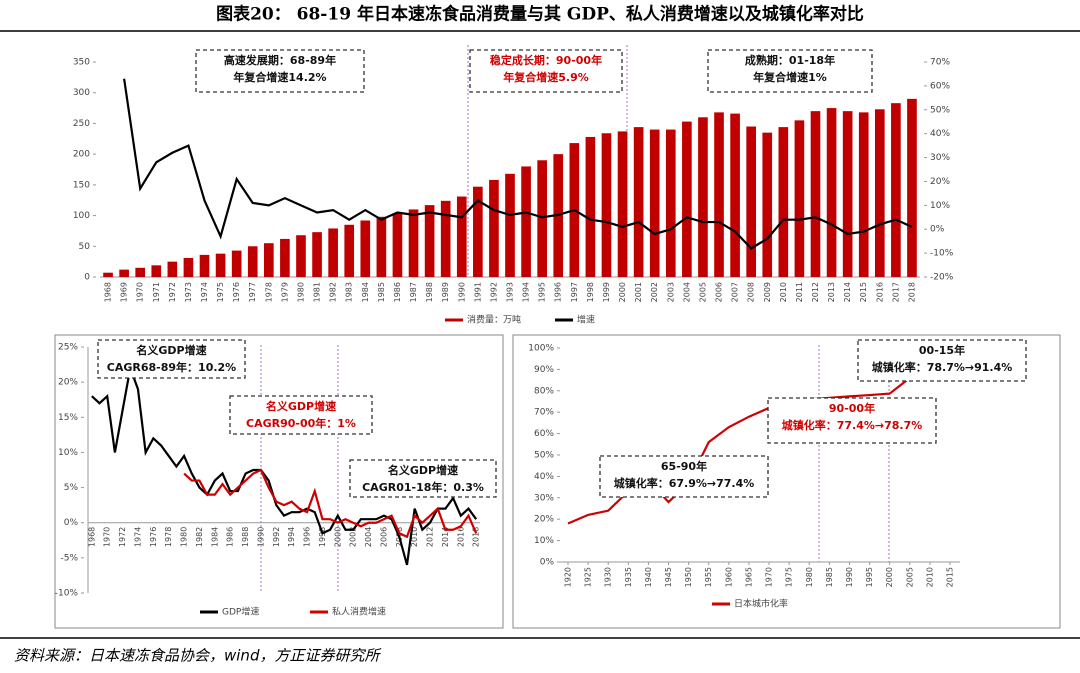 This screenshot has height=673, width=1080. Describe the element at coordinates (761, 604) in the screenshot. I see `legend-label: 日本城市化率` at that location.